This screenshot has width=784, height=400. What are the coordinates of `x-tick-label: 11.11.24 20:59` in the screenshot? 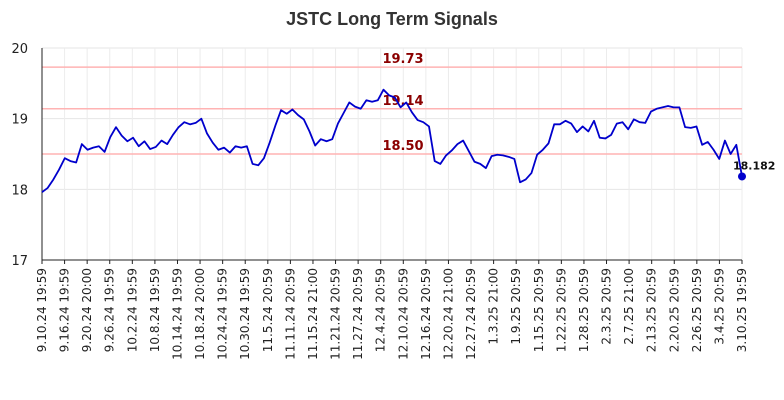 It's located at (290, 314).